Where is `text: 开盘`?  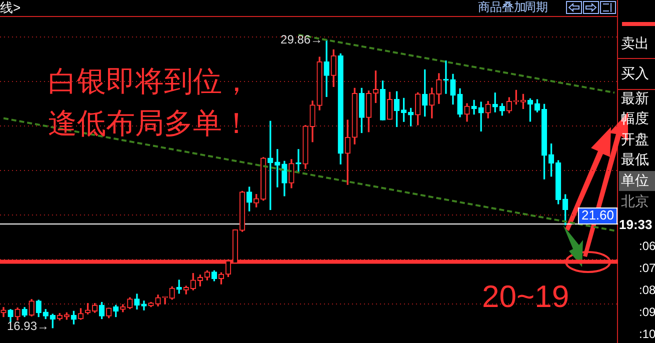
text: 开盘 is located at coordinates (635, 139).